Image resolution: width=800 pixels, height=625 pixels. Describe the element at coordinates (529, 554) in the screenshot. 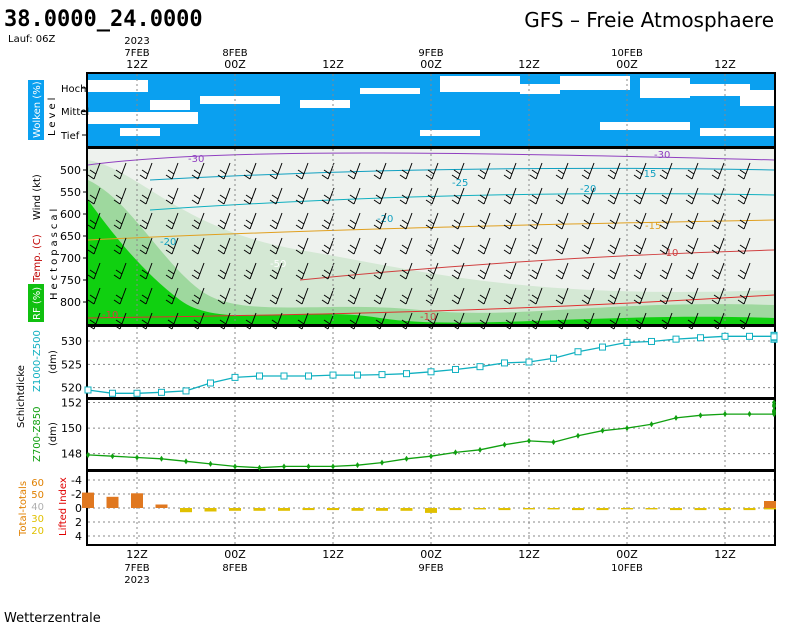

I see `time-tick-bottom-hour: 12Z` at that location.